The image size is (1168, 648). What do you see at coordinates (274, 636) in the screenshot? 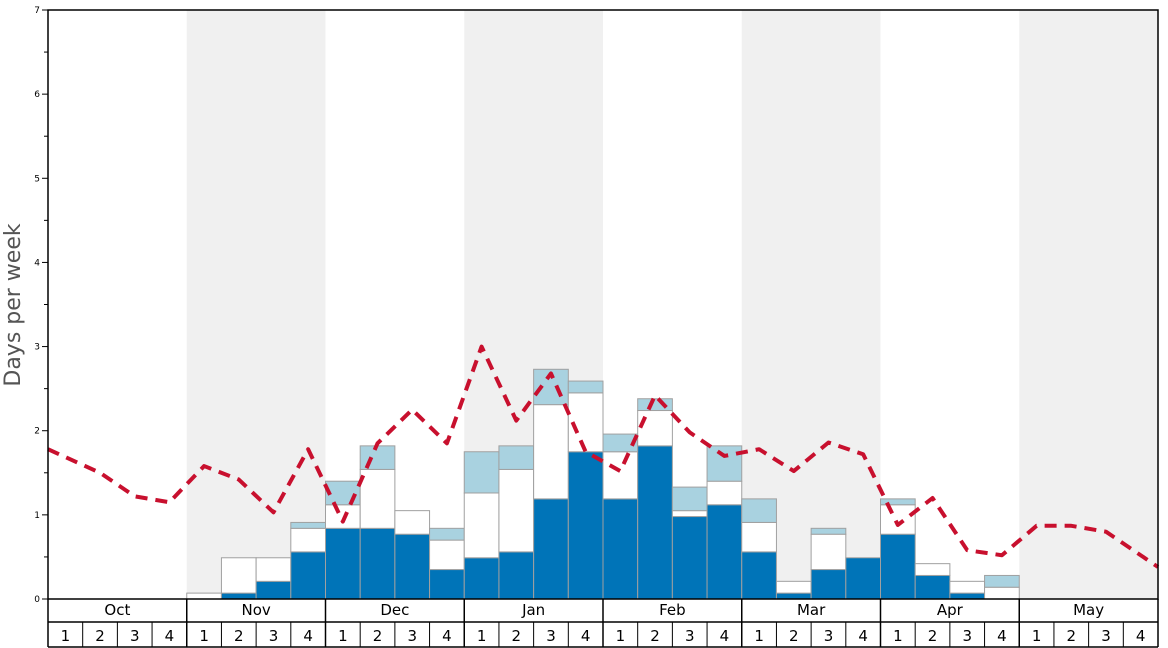
I see `week-label-nov-3: 3` at bounding box center [274, 636].